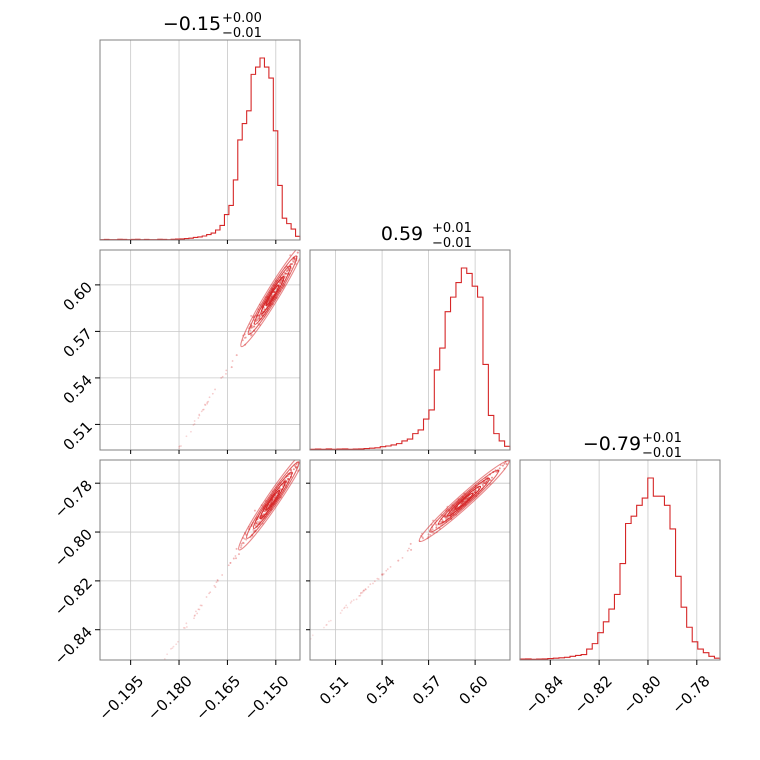 The height and width of the screenshot is (760, 760). I want to click on histogram-step-line, so click(620, 568).